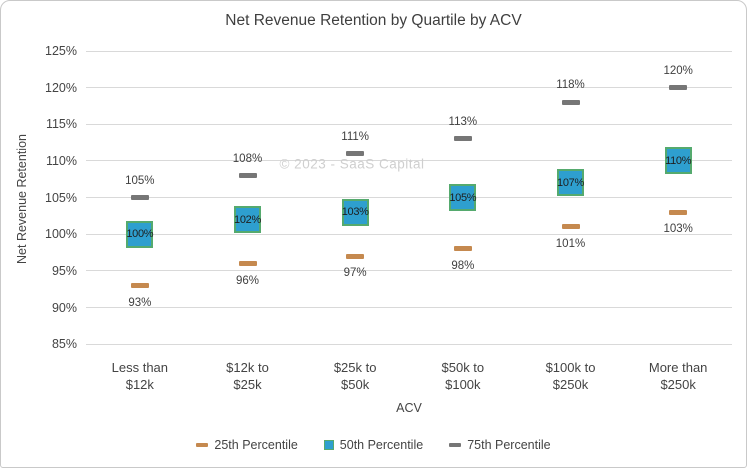 The width and height of the screenshot is (747, 468). Describe the element at coordinates (61, 197) in the screenshot. I see `y-tick-label-105: 105%` at that location.